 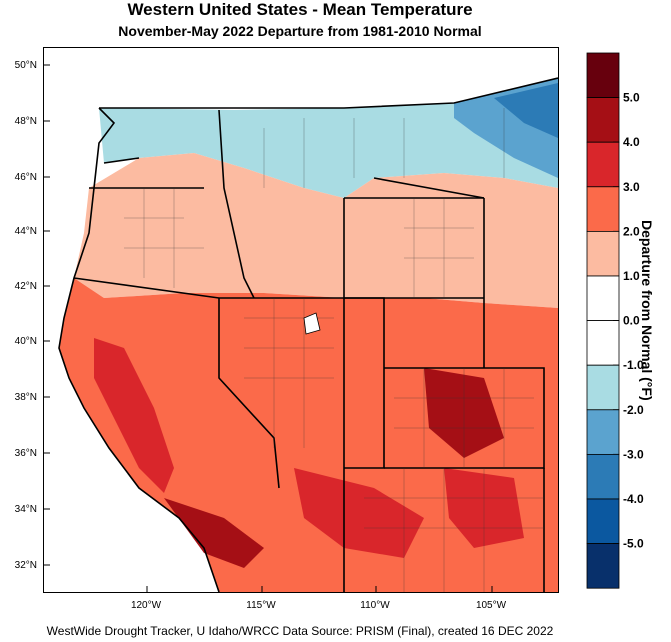 I want to click on arizona-hotspot, so click(x=359, y=513).